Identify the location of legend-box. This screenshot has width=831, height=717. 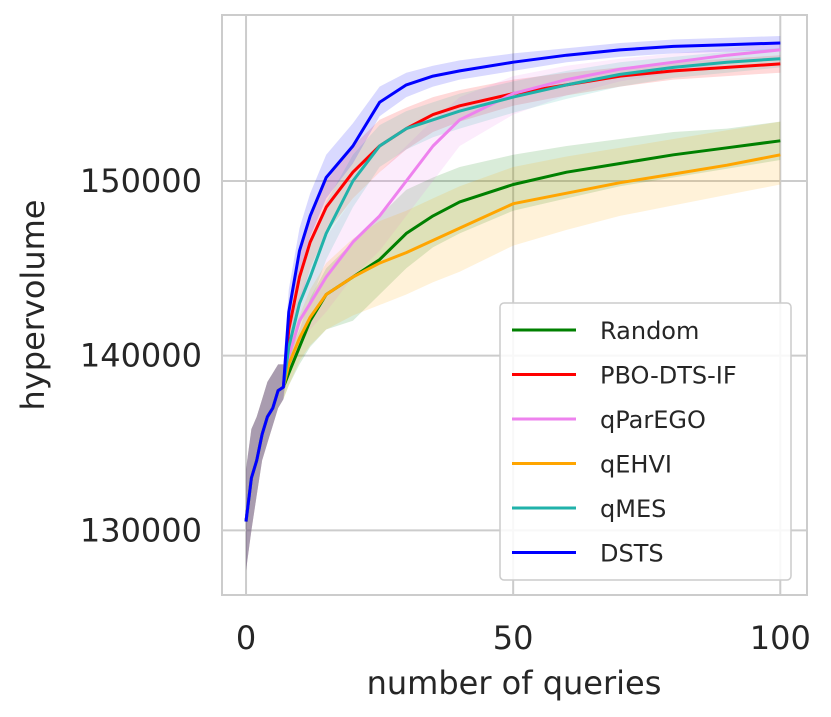
(645, 441).